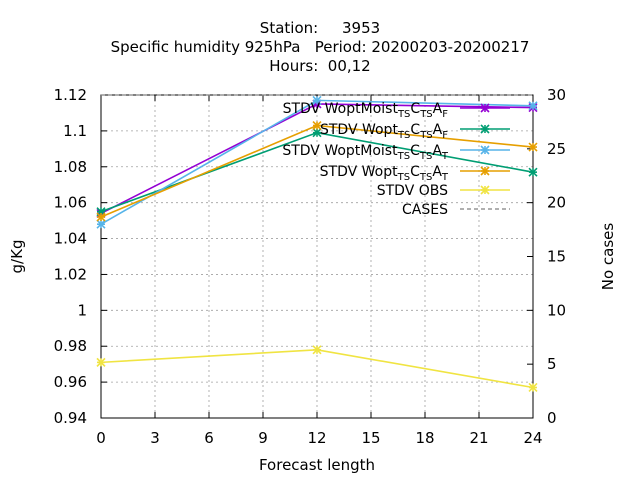 Image resolution: width=640 pixels, height=480 pixels. I want to click on legend-label: STDV WoptMoistTSCTSAT, so click(365, 152).